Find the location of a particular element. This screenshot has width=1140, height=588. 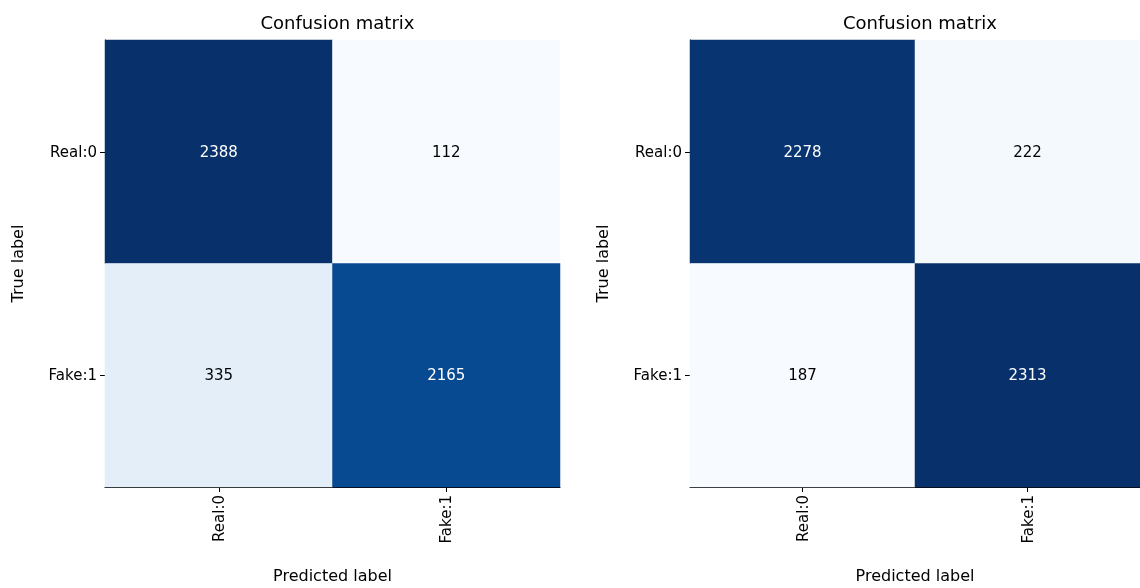

data-label: 2278 is located at coordinates (802, 151).